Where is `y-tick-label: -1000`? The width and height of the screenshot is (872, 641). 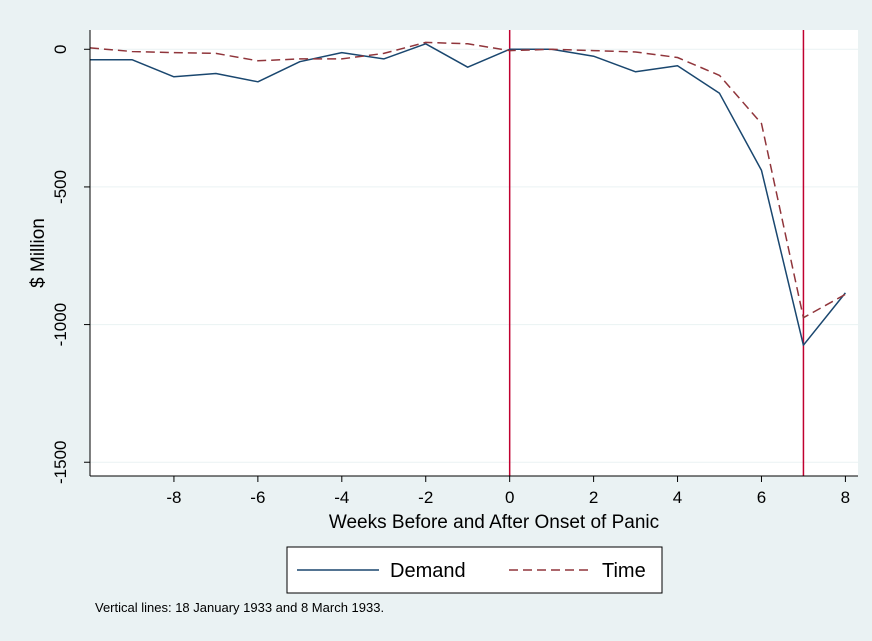 y-tick-label: -1000 is located at coordinates (60, 324).